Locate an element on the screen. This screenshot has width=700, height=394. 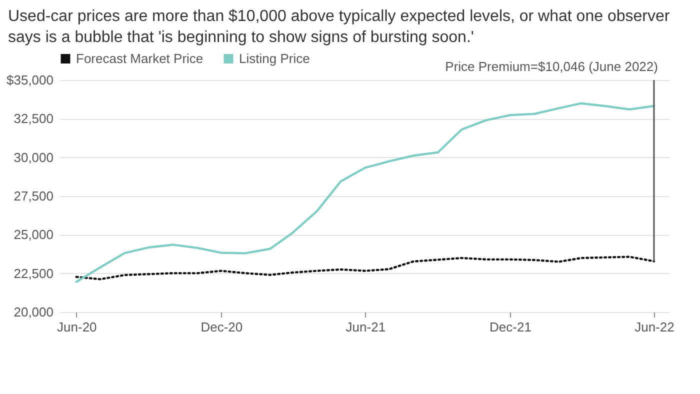
y-tick-label: 27,500 is located at coordinates (34, 196).